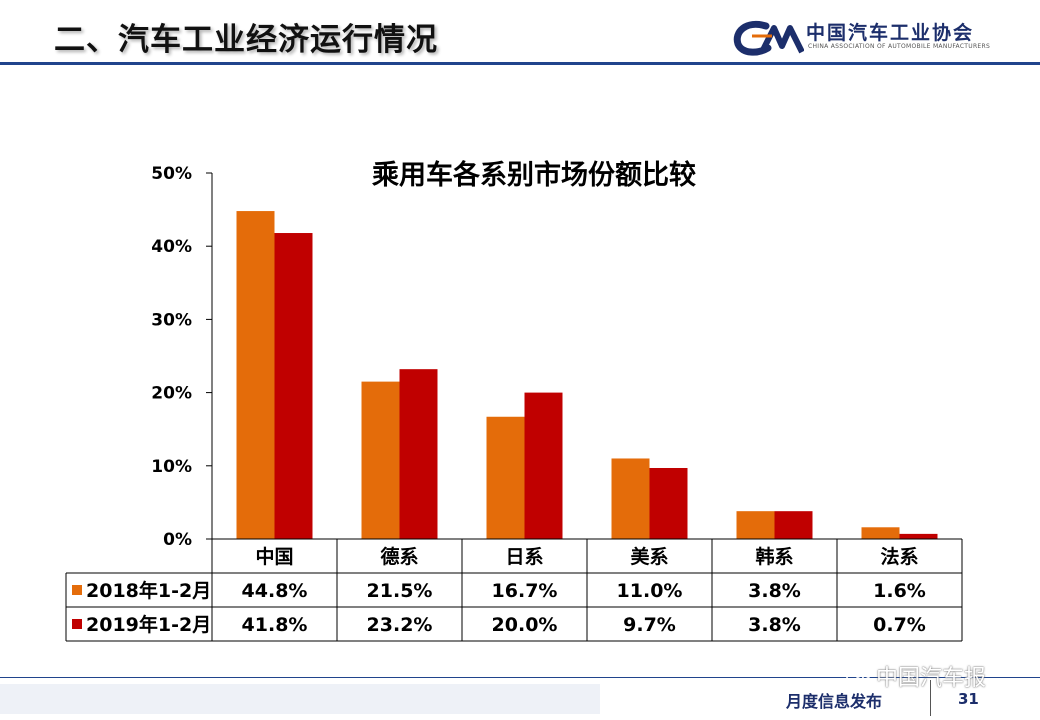 The image size is (1040, 720). What do you see at coordinates (520, 63) in the screenshot?
I see `header-rule` at bounding box center [520, 63].